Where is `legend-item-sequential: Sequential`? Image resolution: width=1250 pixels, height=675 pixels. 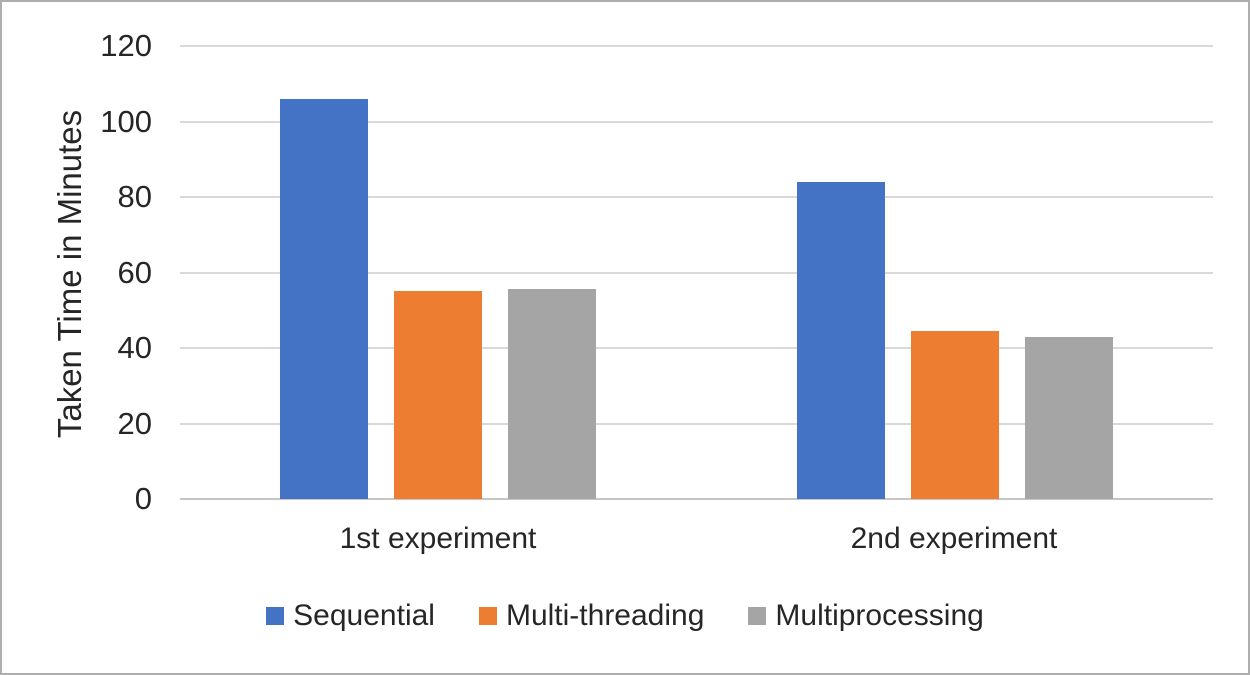
legend-item-sequential: Sequential is located at coordinates (350, 616).